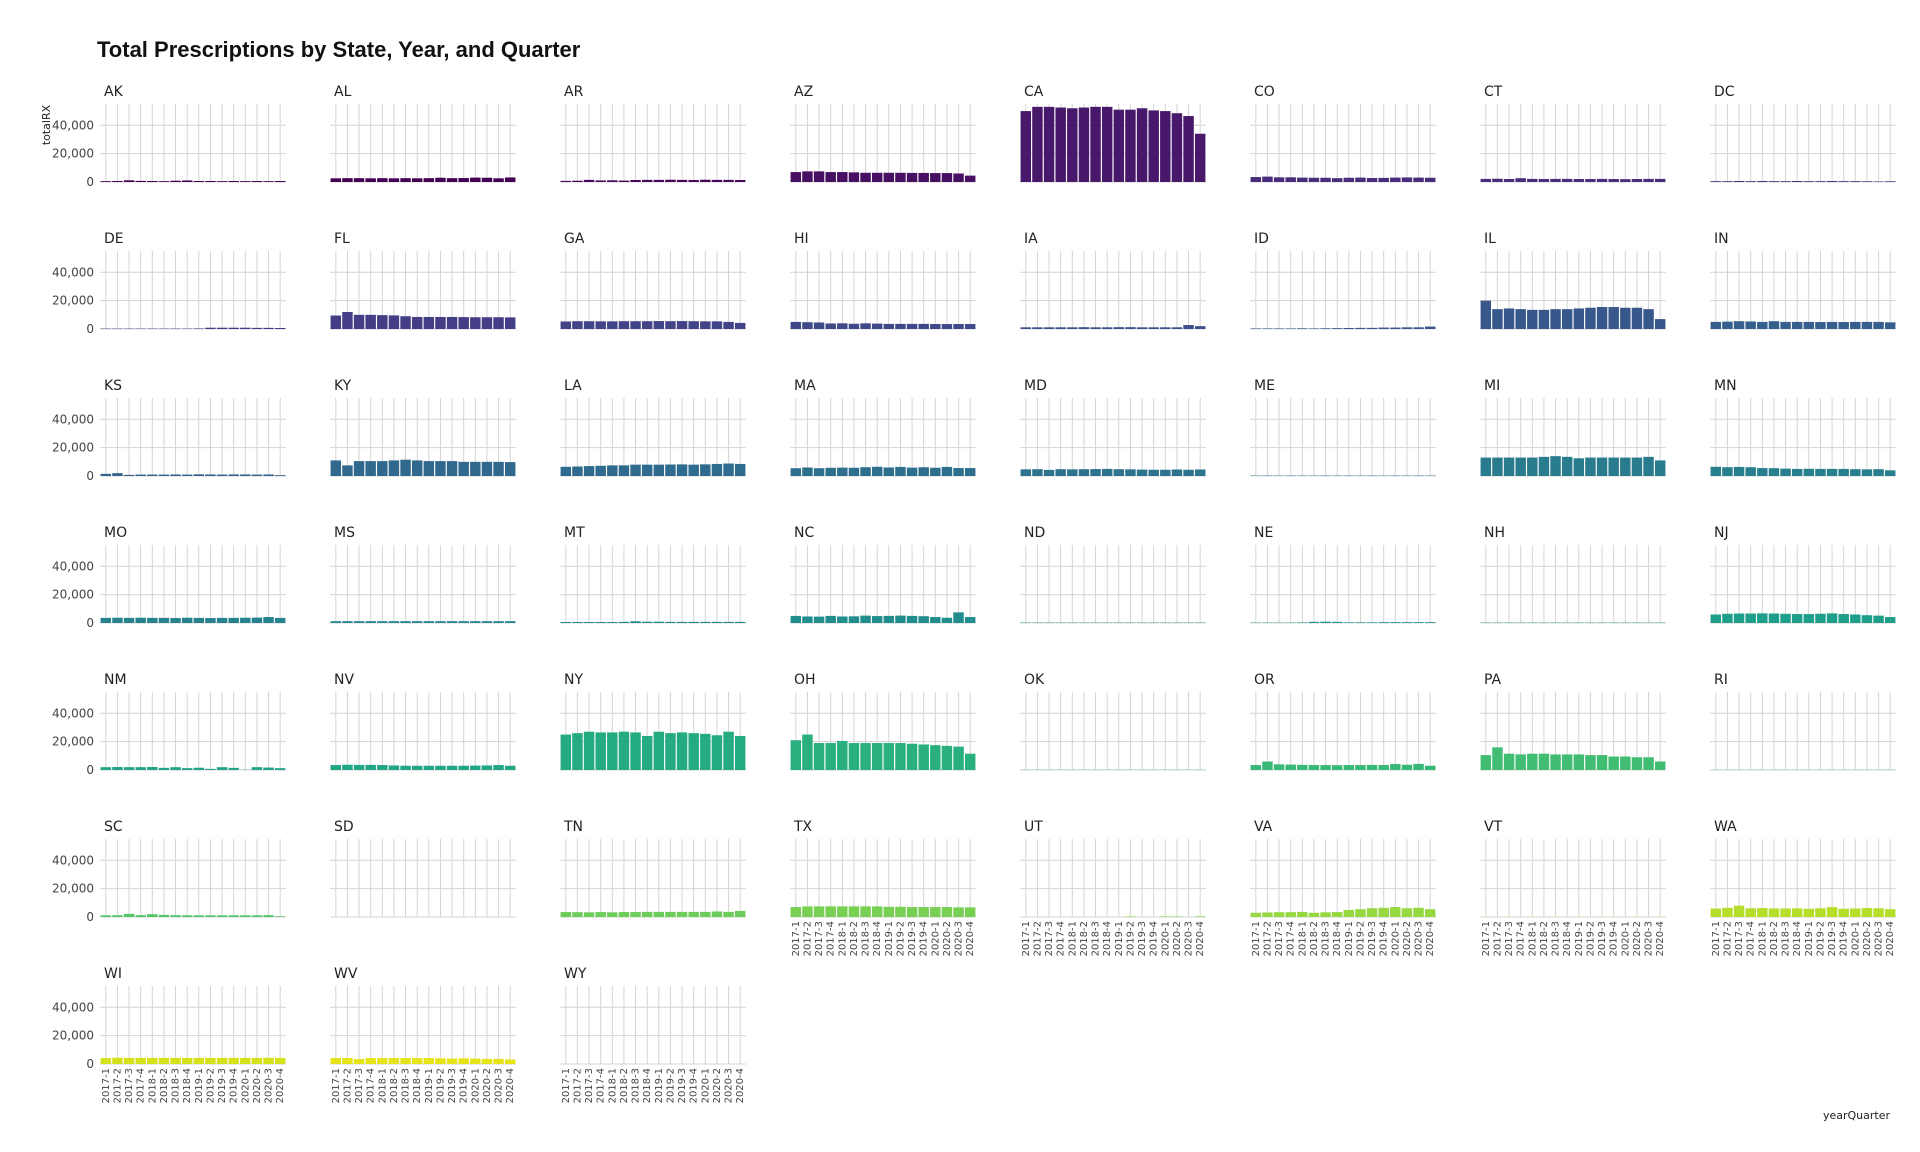 The height and width of the screenshot is (1152, 1920). Describe the element at coordinates (346, 974) in the screenshot. I see `facet-label: WV` at that location.